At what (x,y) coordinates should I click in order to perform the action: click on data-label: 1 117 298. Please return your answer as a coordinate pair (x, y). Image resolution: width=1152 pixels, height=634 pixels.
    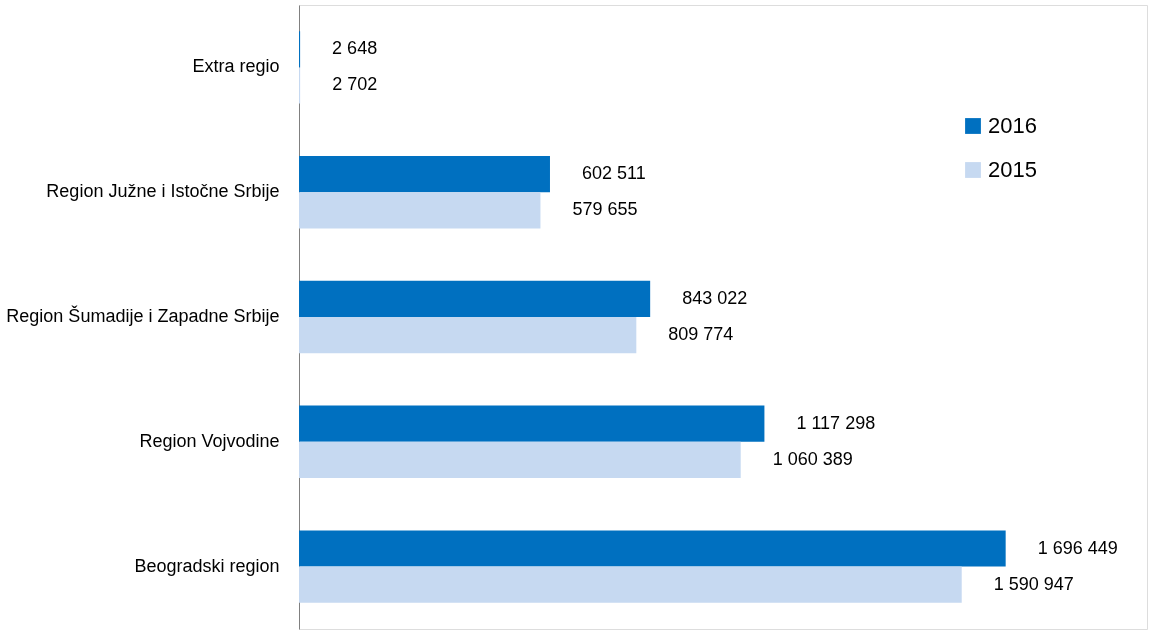
    Looking at the image, I should click on (836, 422).